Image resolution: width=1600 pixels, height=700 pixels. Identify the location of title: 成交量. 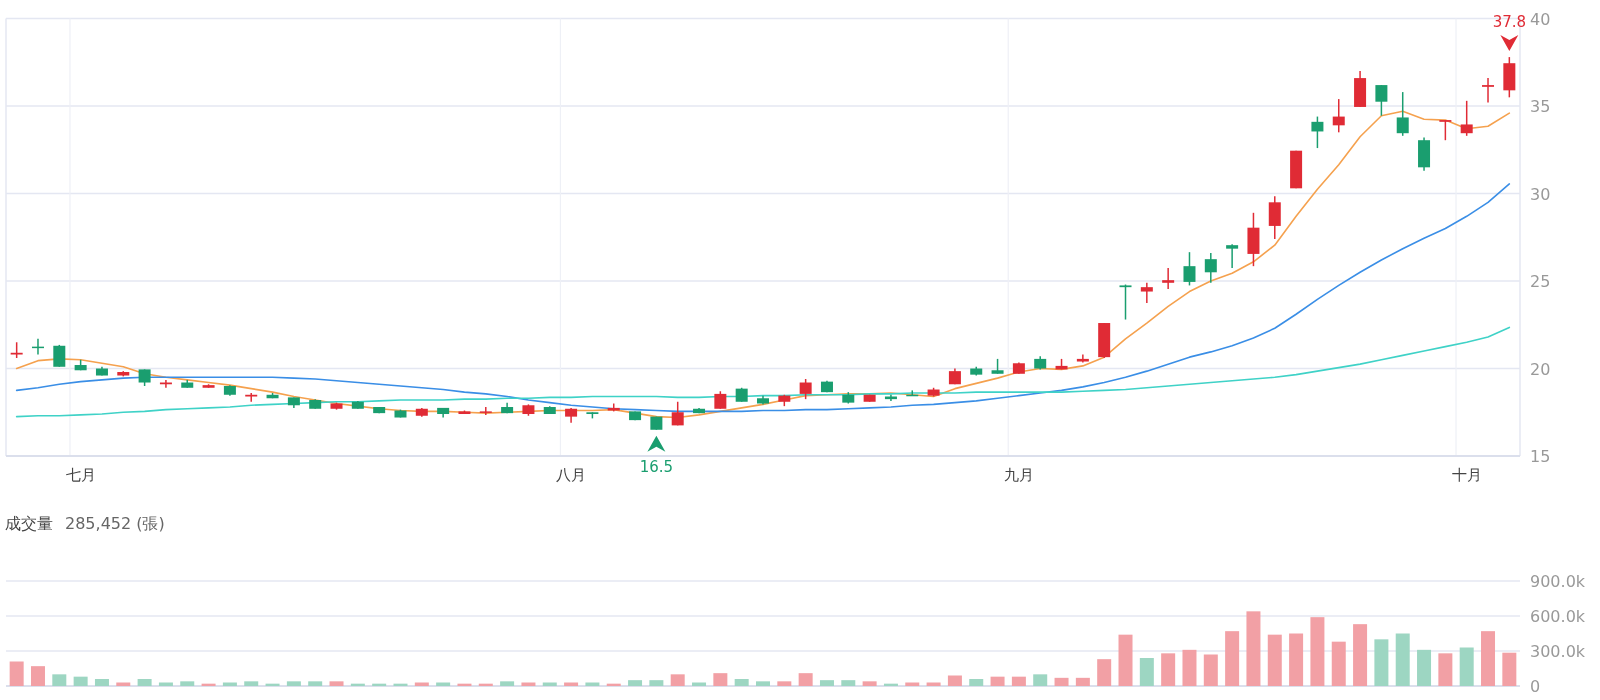
(29, 523).